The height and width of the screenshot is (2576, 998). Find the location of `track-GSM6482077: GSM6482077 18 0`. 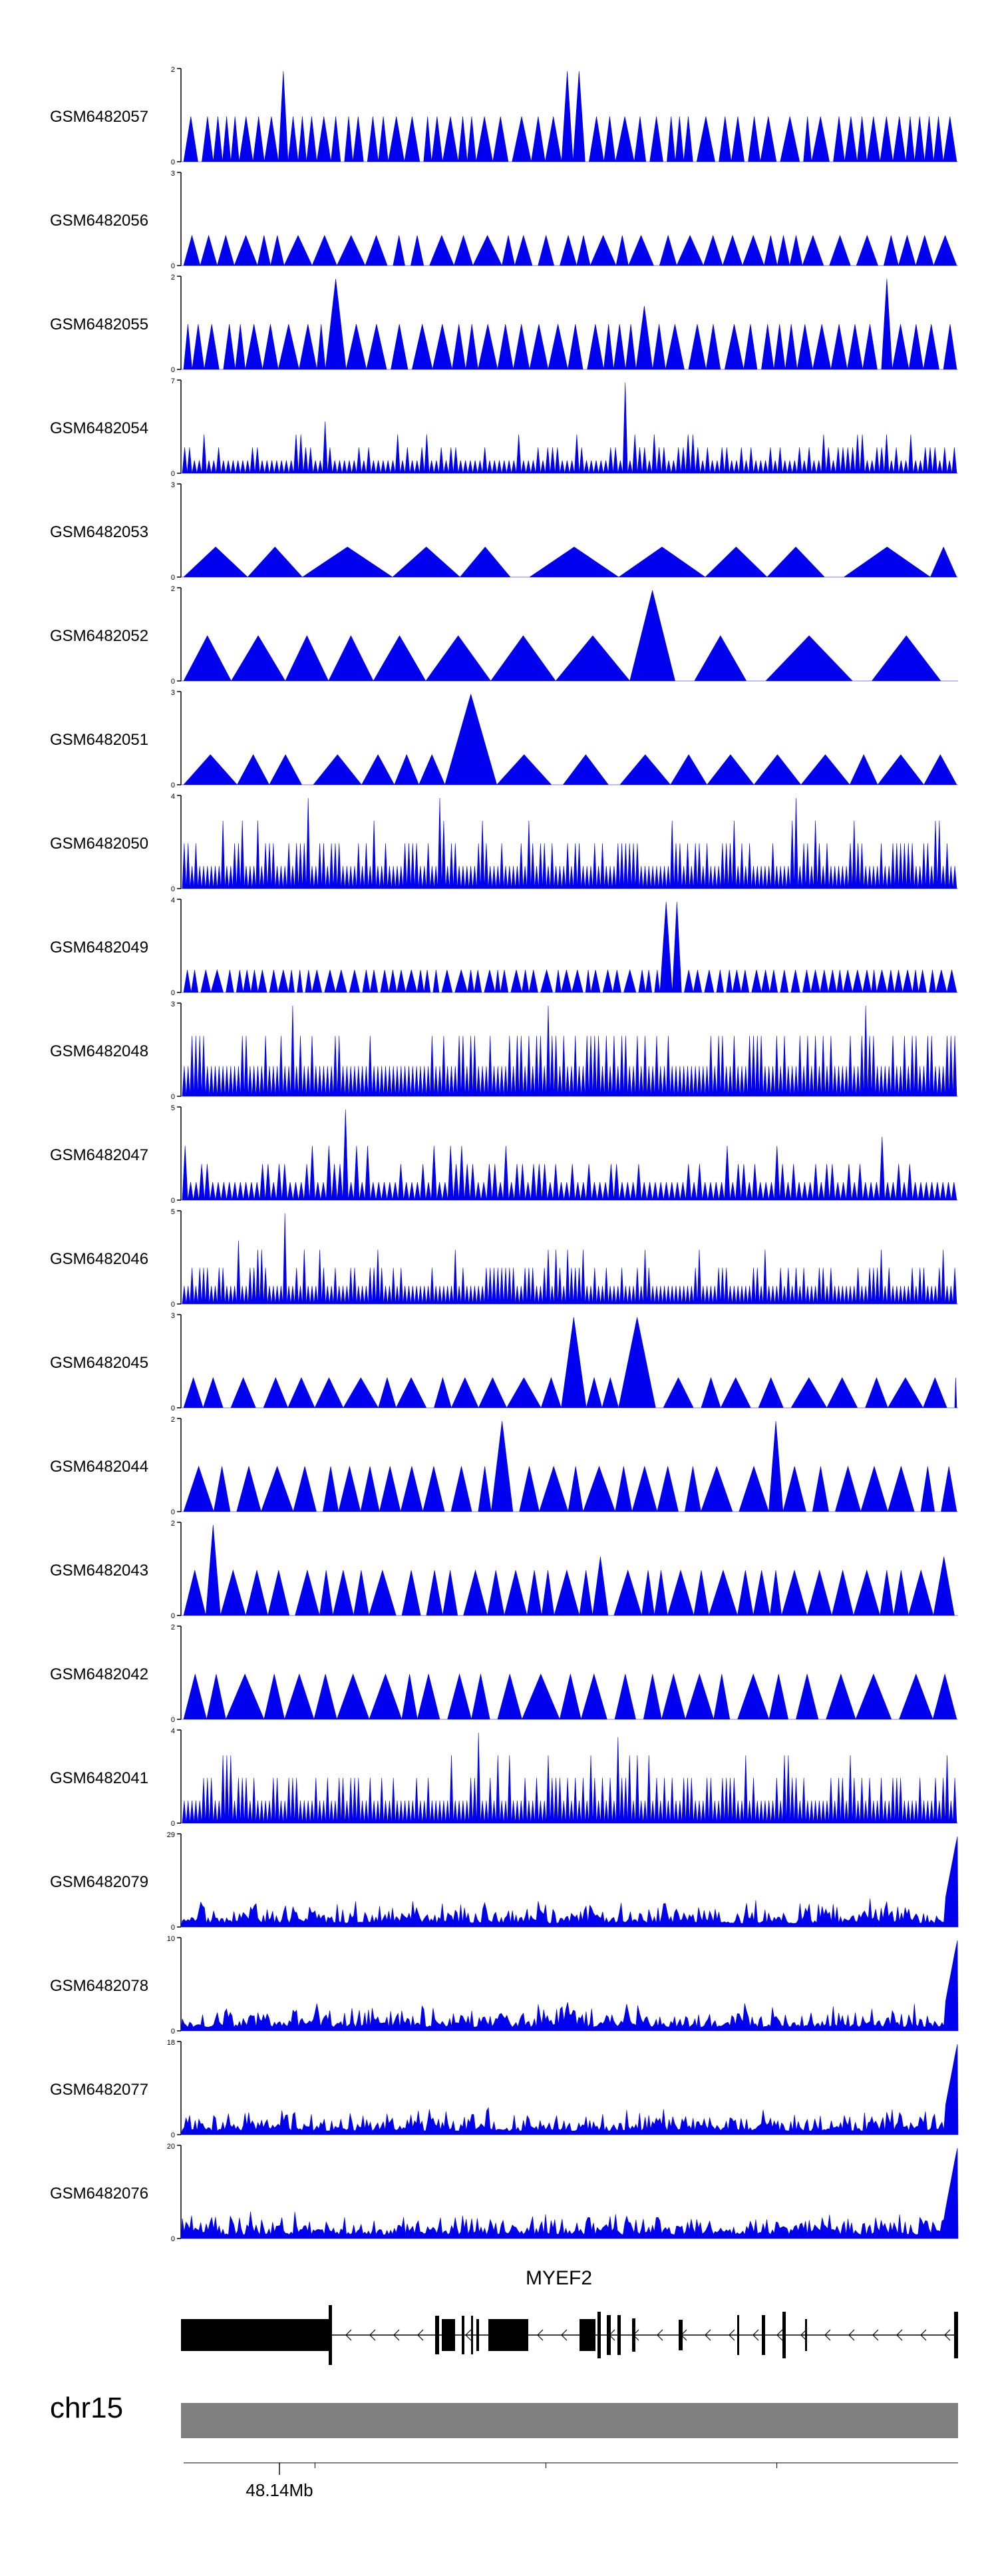

track-GSM6482077: GSM6482077 18 0 is located at coordinates (504, 2089).